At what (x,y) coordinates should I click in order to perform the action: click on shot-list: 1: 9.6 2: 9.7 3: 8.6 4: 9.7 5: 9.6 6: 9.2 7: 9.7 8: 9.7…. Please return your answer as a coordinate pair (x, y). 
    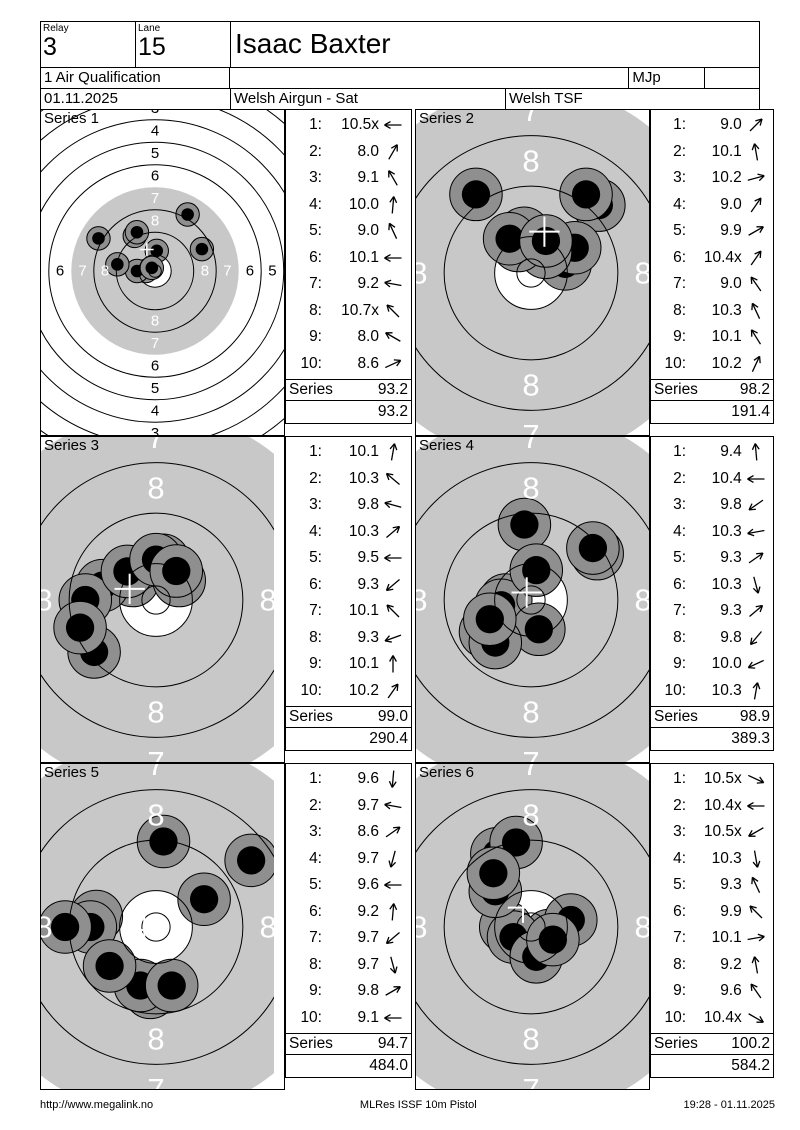
    Looking at the image, I should click on (348, 898).